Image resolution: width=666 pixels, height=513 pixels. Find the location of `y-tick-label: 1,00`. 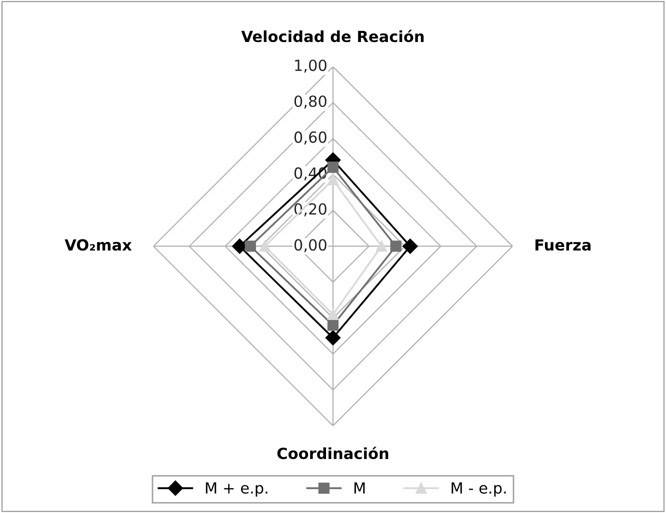

y-tick-label: 1,00 is located at coordinates (310, 66).